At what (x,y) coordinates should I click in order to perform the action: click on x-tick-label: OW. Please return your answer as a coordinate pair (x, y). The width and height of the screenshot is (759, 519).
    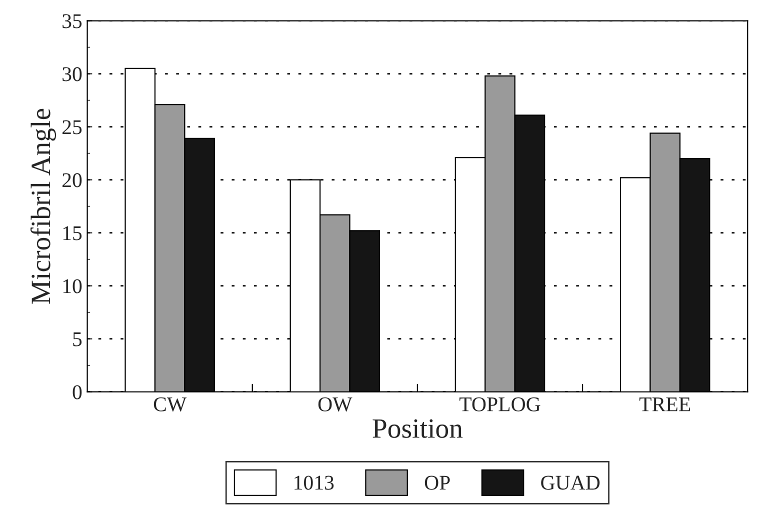
    Looking at the image, I should click on (335, 404).